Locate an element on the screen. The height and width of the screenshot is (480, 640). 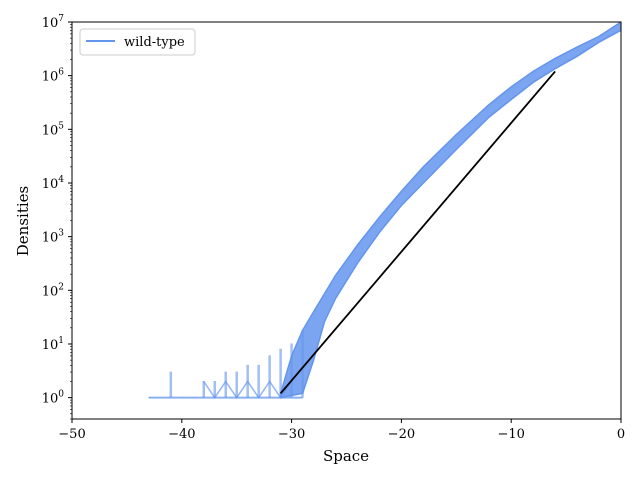
legend-label-wild-type: wild-type is located at coordinates (154, 42).